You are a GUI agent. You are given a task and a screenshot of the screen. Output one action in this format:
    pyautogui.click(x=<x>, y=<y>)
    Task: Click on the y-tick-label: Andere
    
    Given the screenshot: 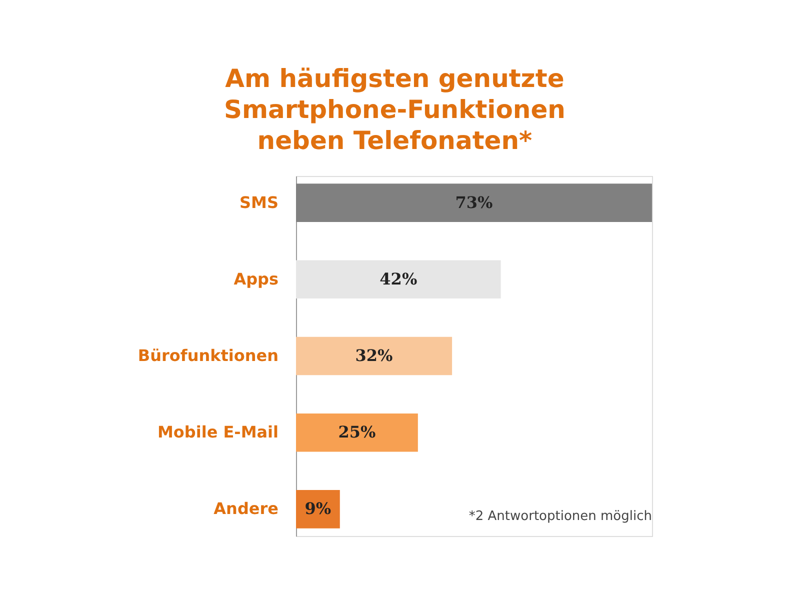 What is the action you would take?
    pyautogui.click(x=246, y=508)
    